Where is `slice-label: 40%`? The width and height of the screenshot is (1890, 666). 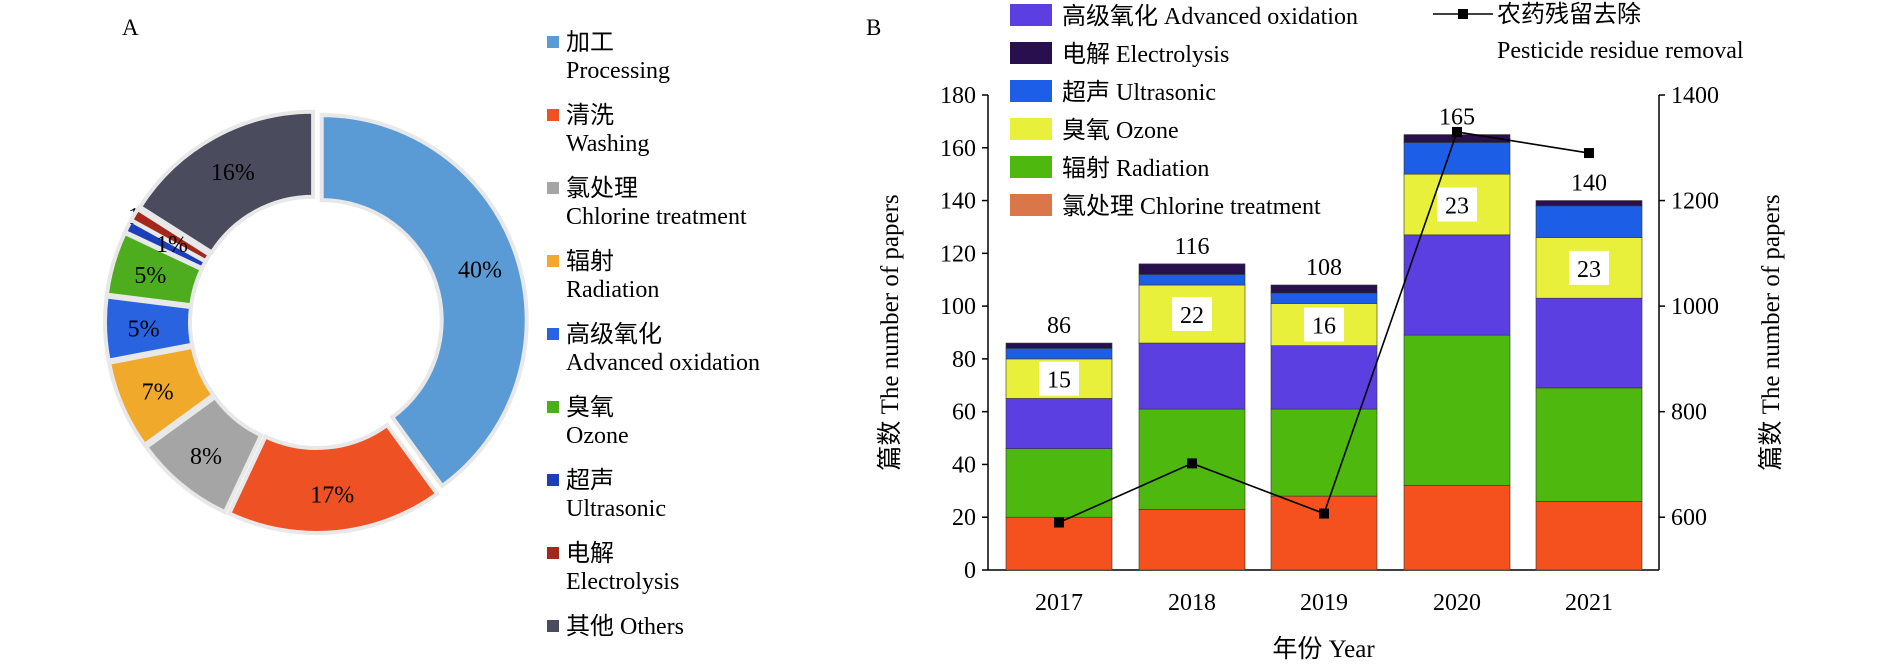 slice-label: 40% is located at coordinates (480, 271).